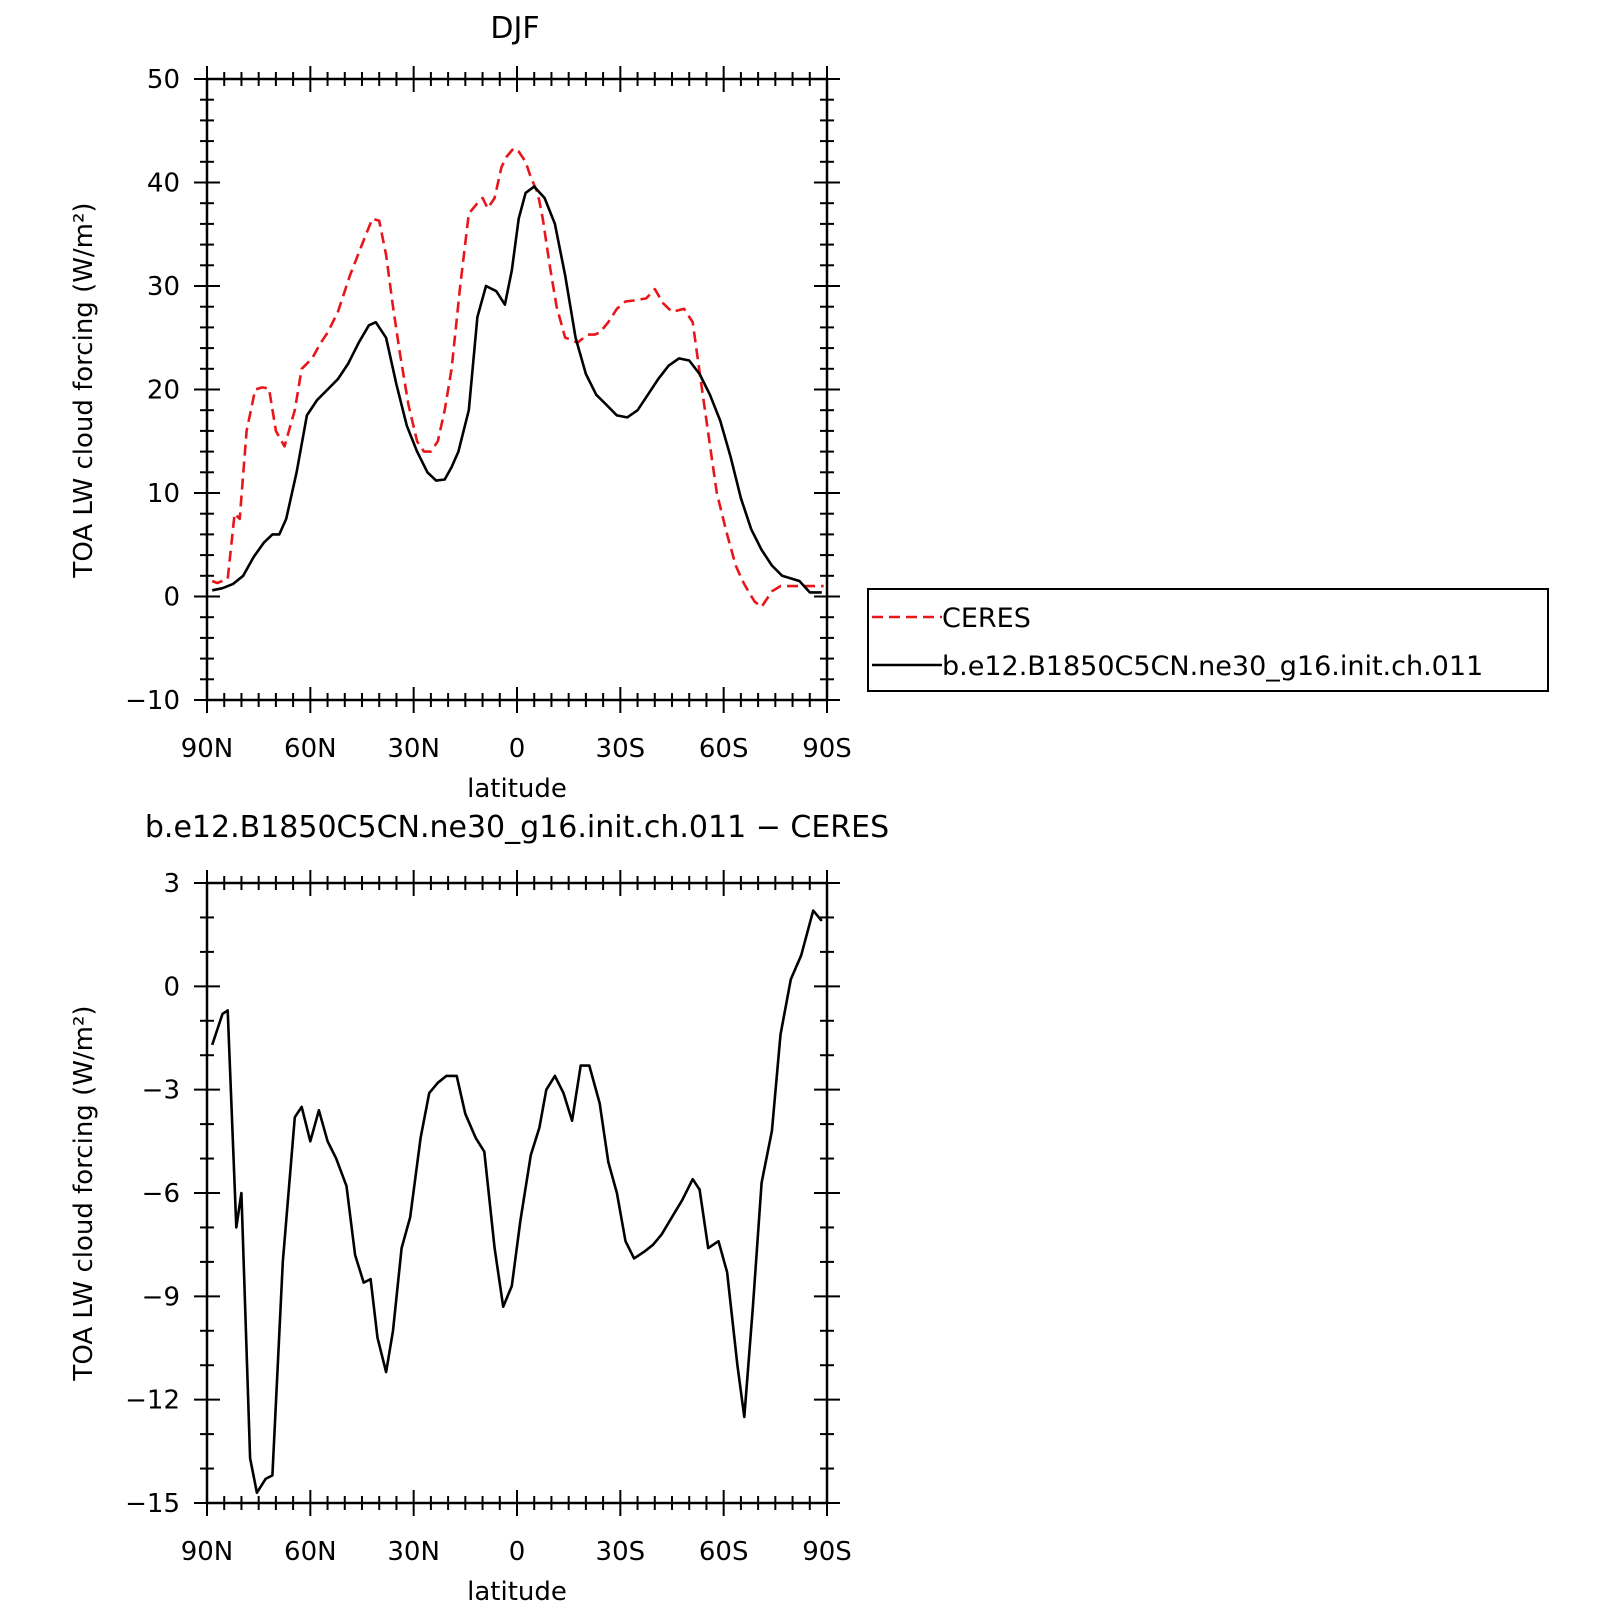 The image size is (1608, 1608). Describe the element at coordinates (152, 1504) in the screenshot. I see `y-tick-label: −15` at that location.